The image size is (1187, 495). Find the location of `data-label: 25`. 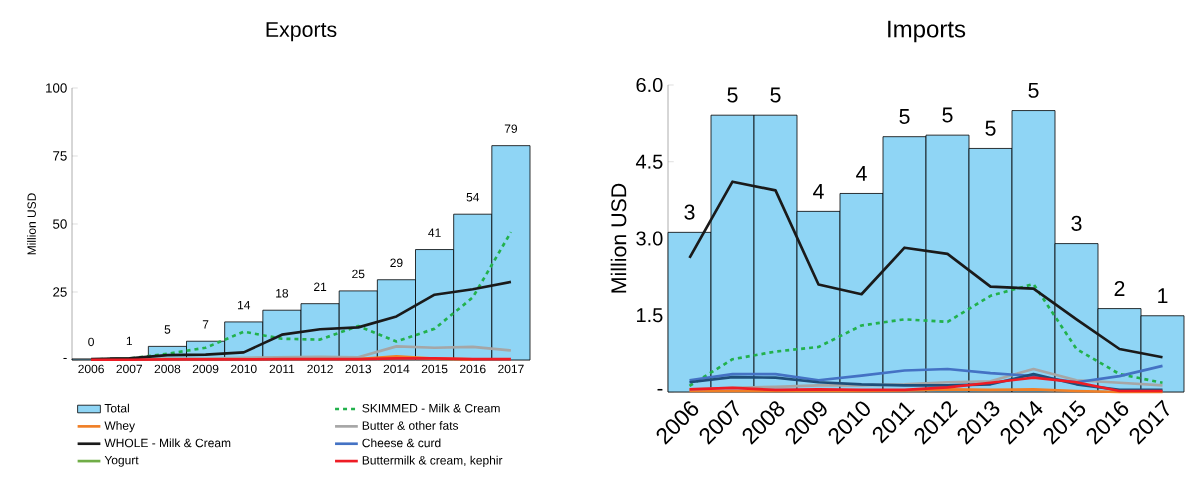

data-label: 25 is located at coordinates (358, 274).